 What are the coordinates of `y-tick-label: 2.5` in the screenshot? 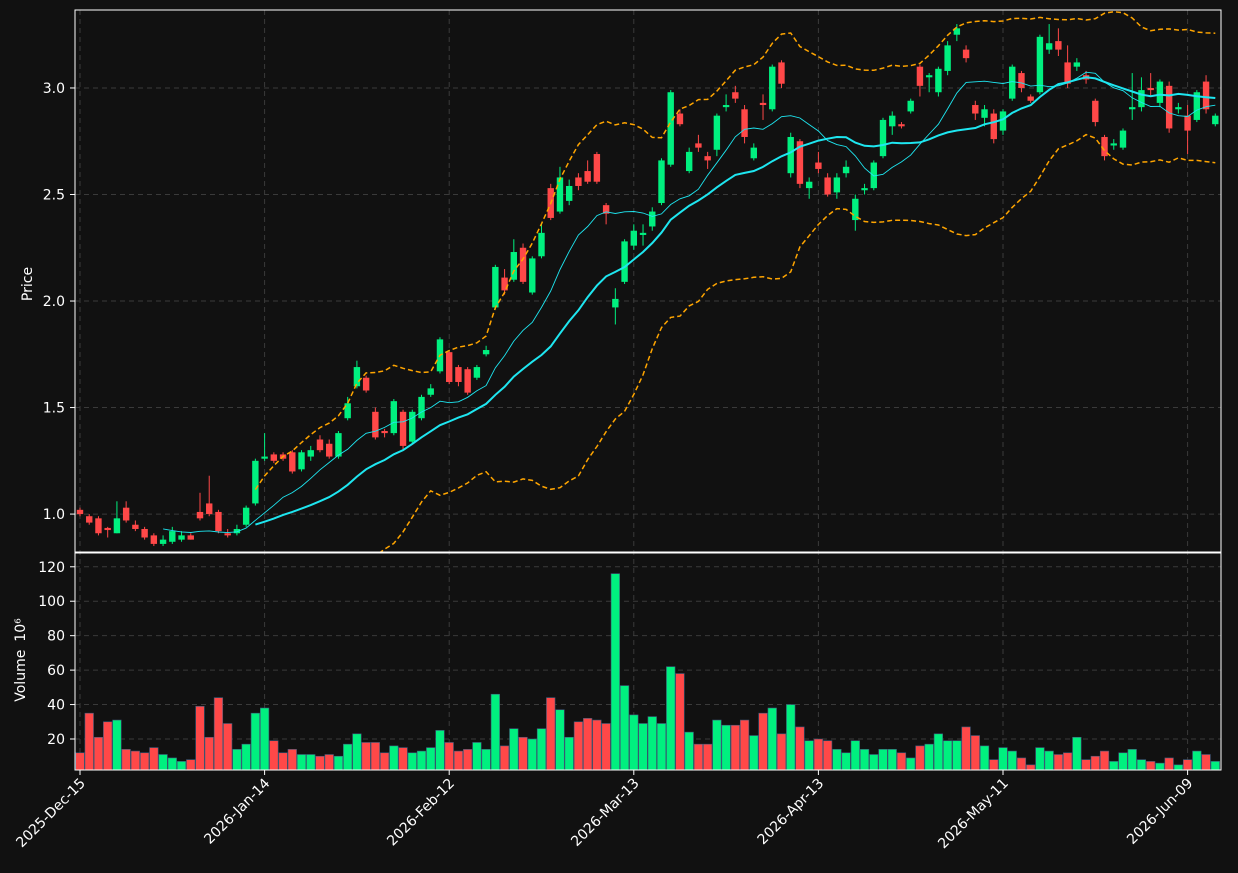 It's located at (54, 196).